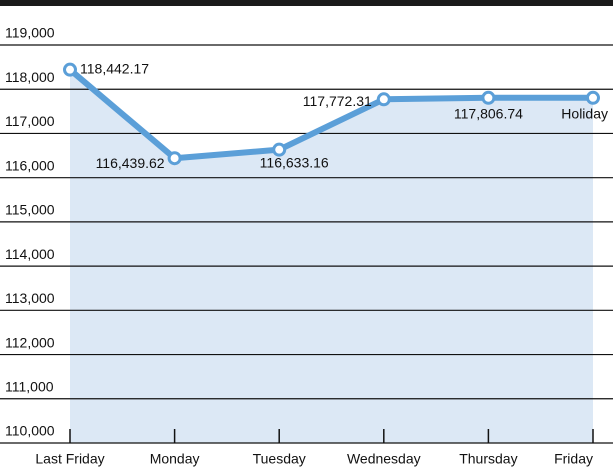 This screenshot has width=613, height=468. I want to click on y-tick-label: 110,000, so click(30, 431).